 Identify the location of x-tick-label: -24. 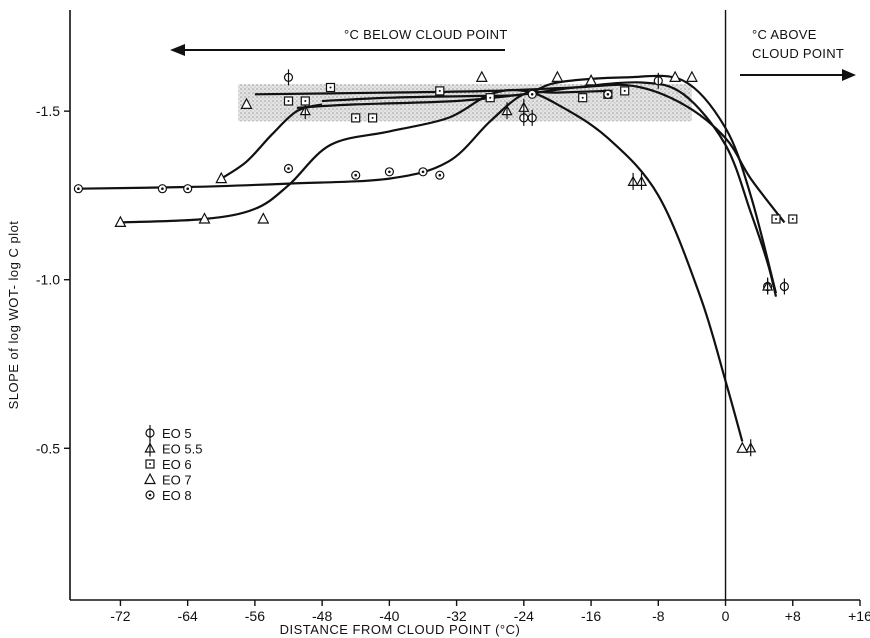
(524, 616).